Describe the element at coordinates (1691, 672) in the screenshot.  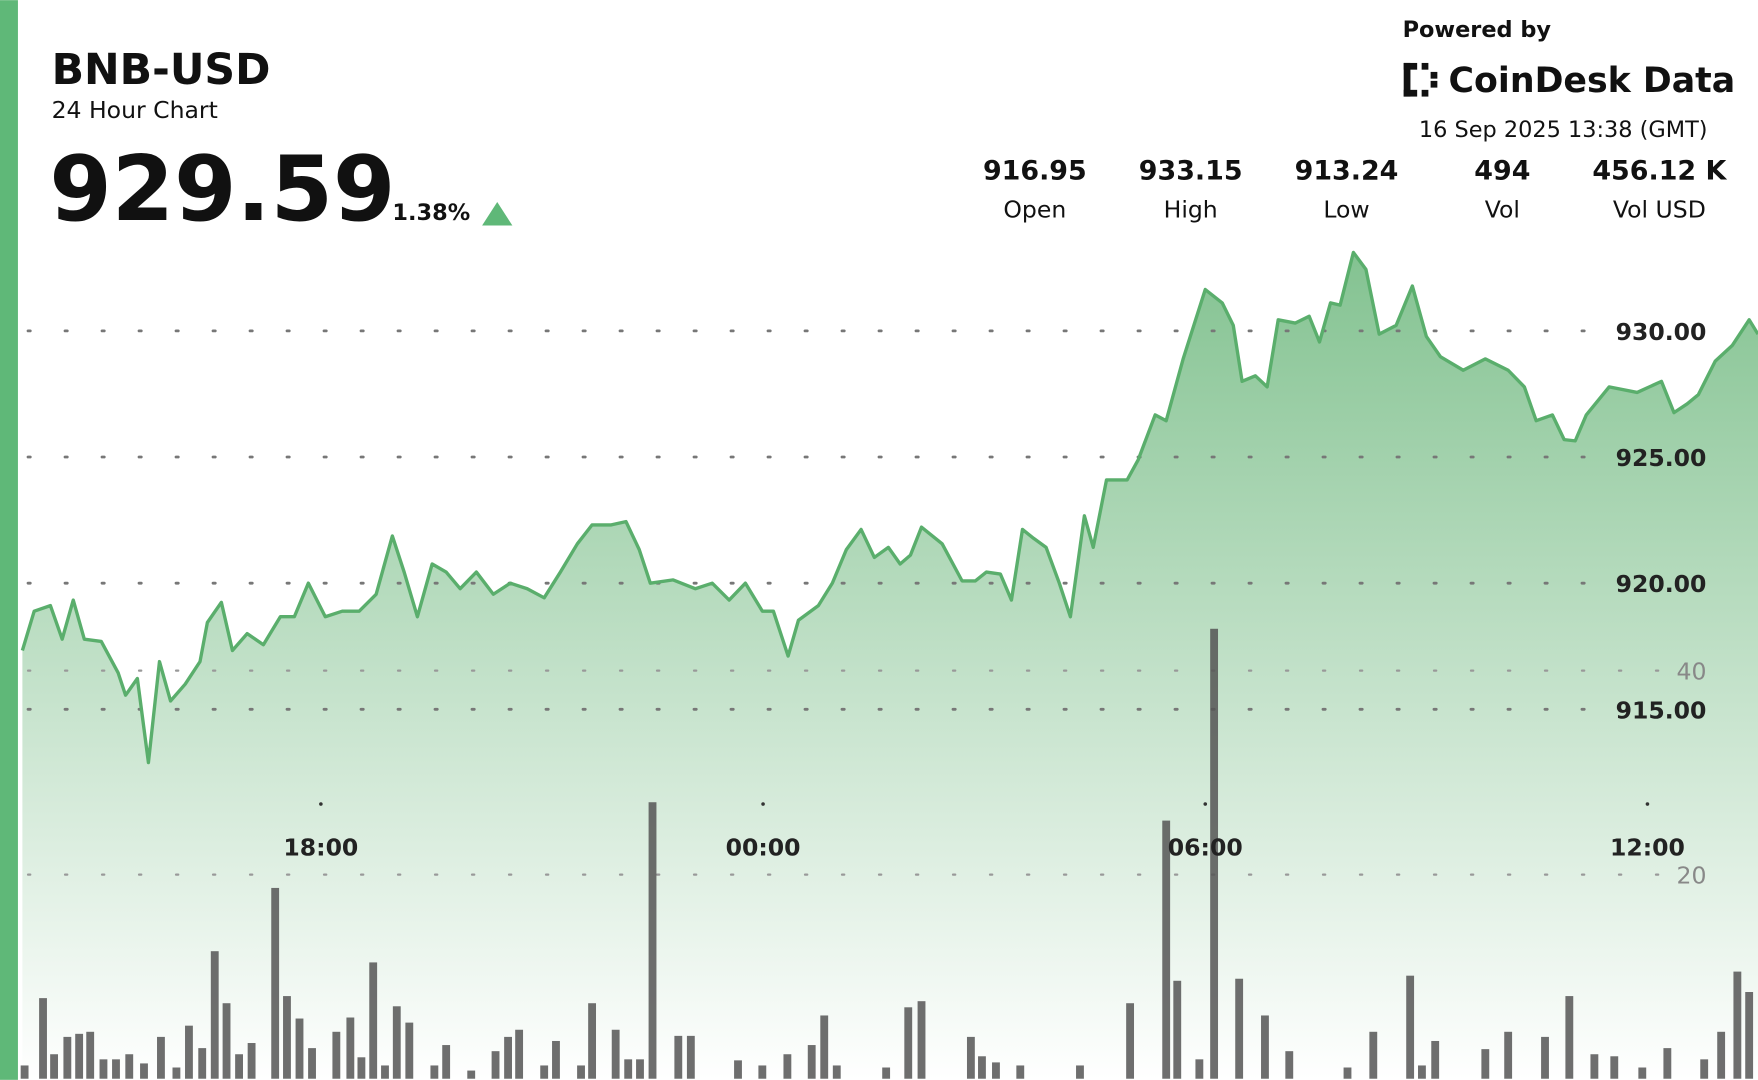
I see `volume-tick-label: 40` at that location.